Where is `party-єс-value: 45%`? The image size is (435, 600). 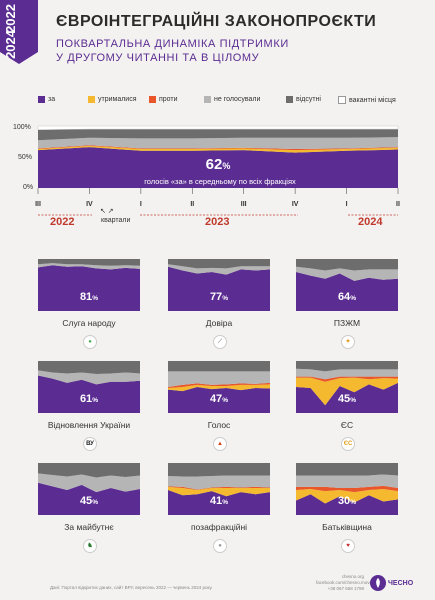 party-єс-value: 45% is located at coordinates (347, 399).